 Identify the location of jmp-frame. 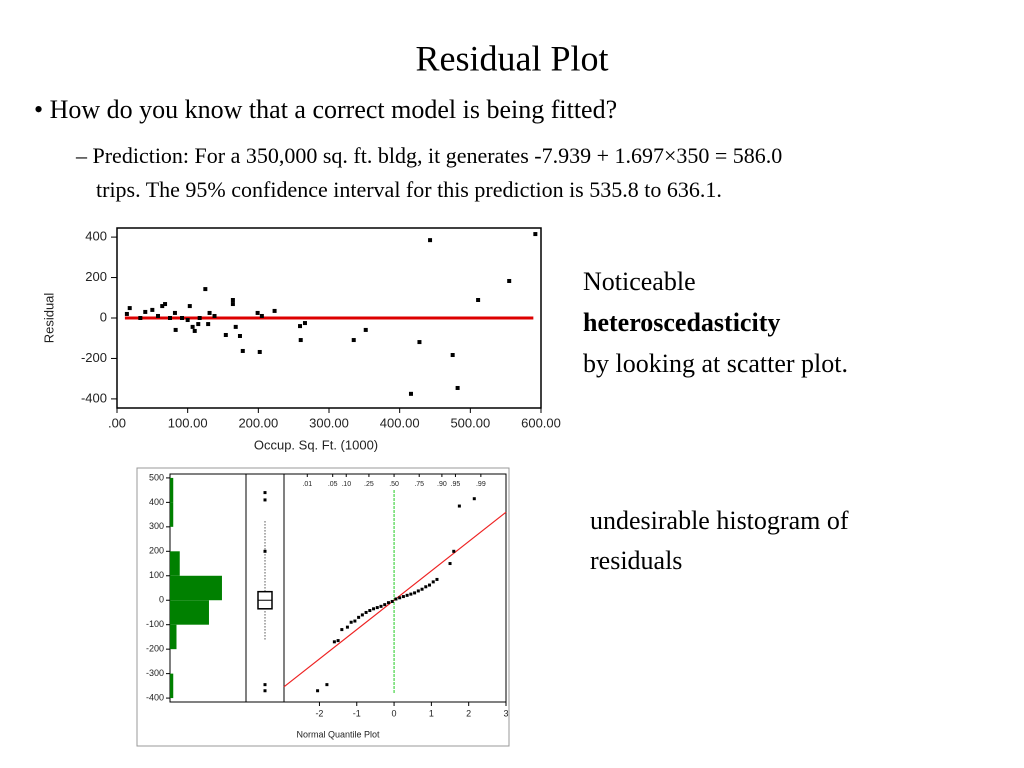
(323, 607).